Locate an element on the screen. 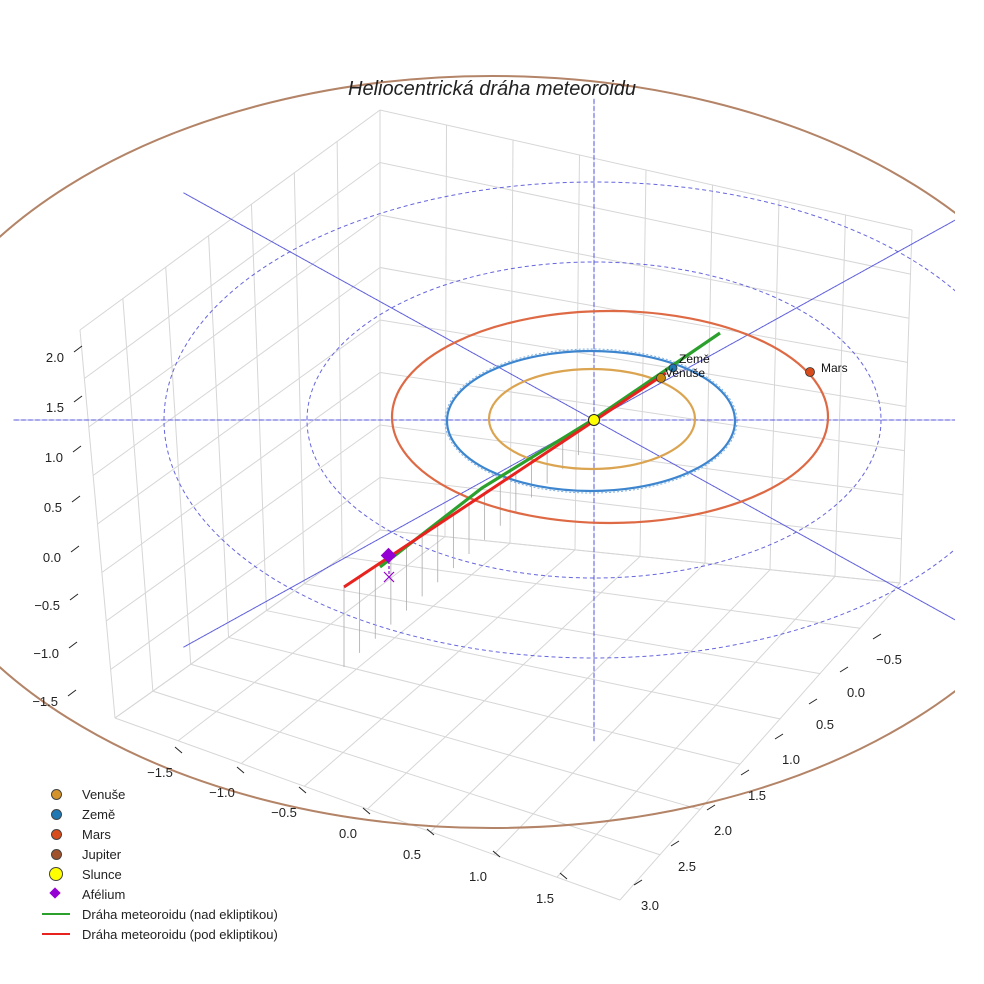 Image resolution: width=984 pixels, height=984 pixels. legend-label: Země is located at coordinates (99, 814).